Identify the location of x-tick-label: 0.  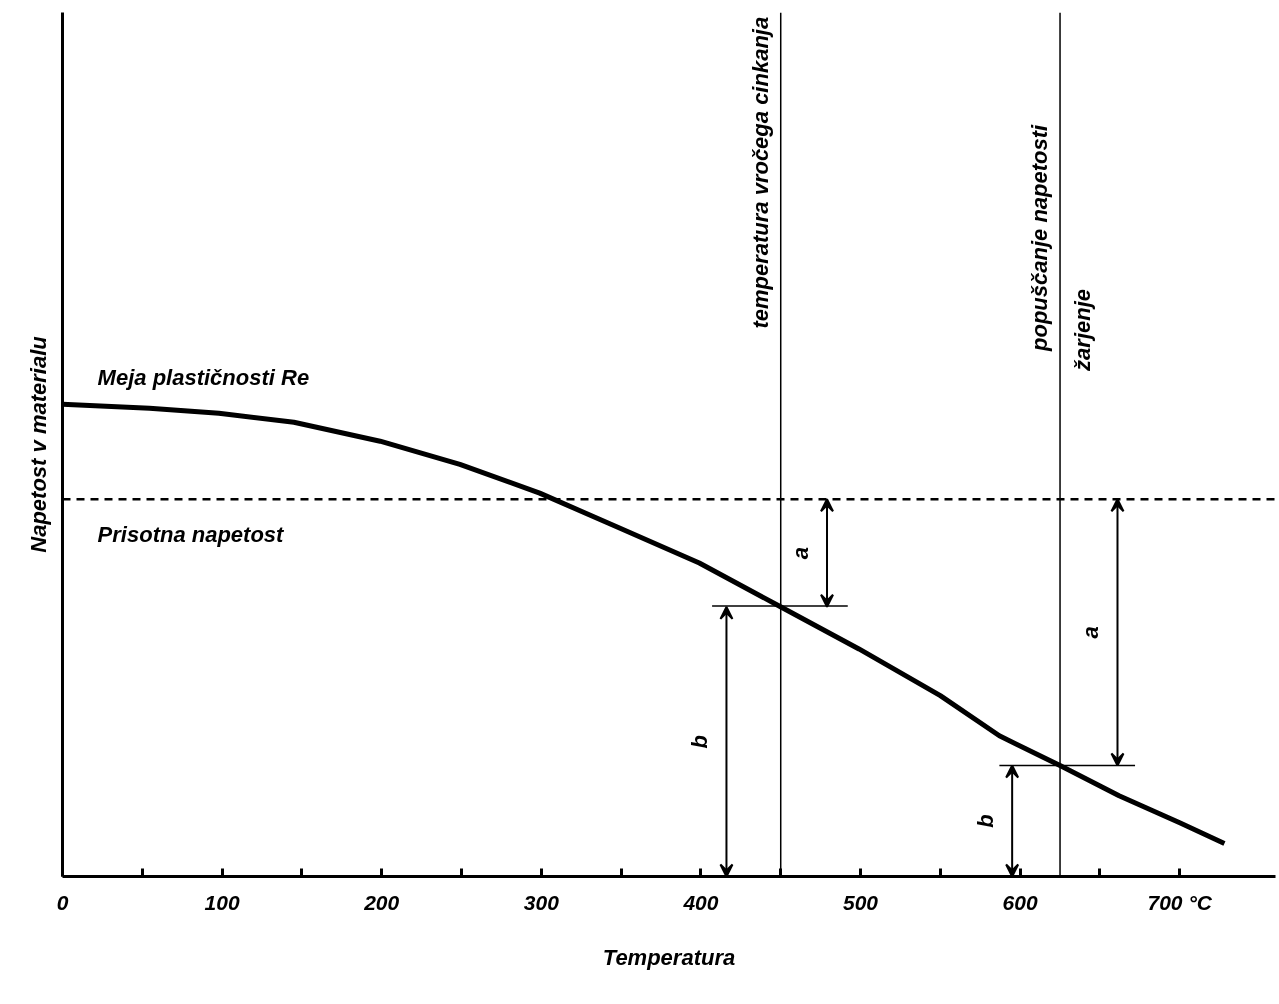
(62, 902).